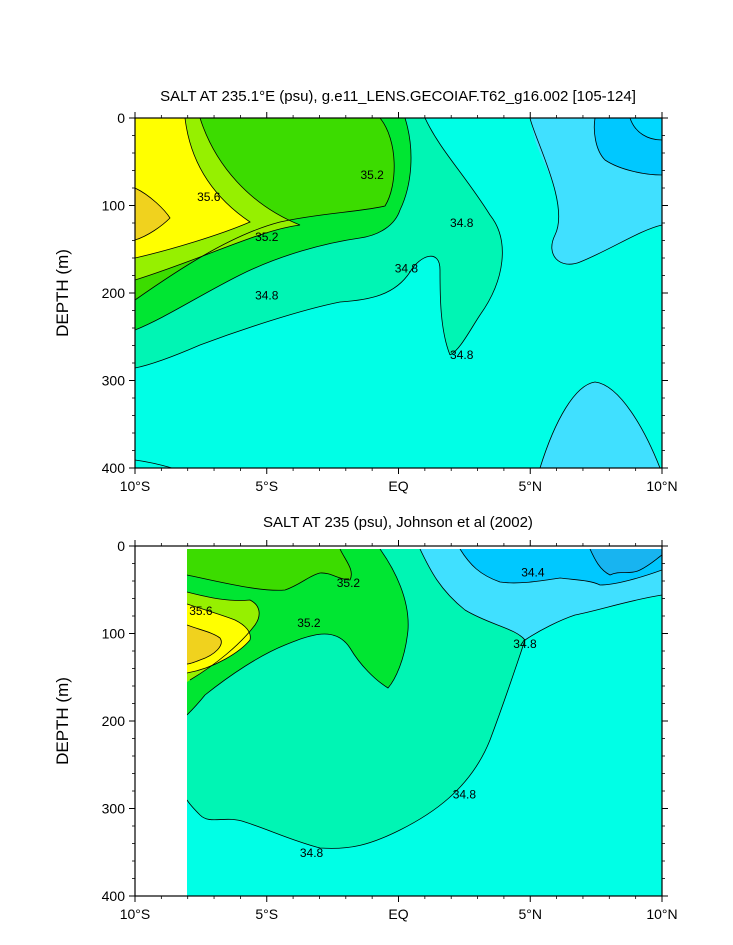 This screenshot has width=733, height=945. Describe the element at coordinates (62, 293) in the screenshot. I see `top-y-axis-label: DEPTH (m)` at that location.